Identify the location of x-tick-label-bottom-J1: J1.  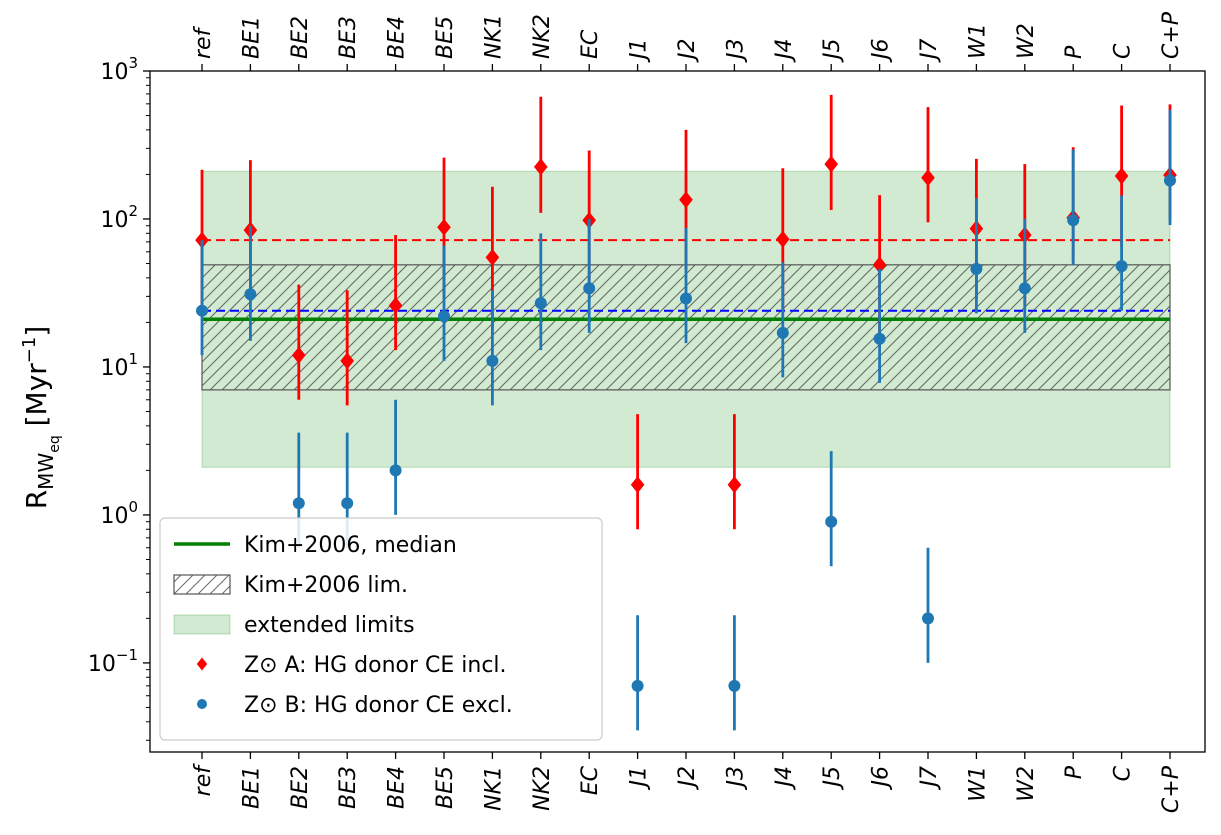
(639, 778).